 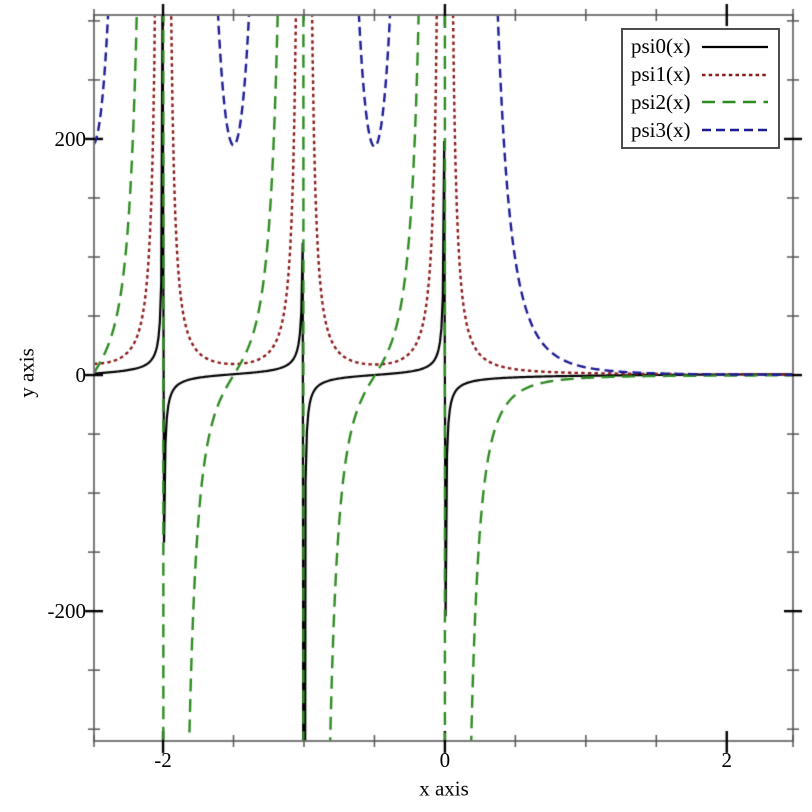 What do you see at coordinates (661, 74) in the screenshot?
I see `legend-label: psi1(x)` at bounding box center [661, 74].